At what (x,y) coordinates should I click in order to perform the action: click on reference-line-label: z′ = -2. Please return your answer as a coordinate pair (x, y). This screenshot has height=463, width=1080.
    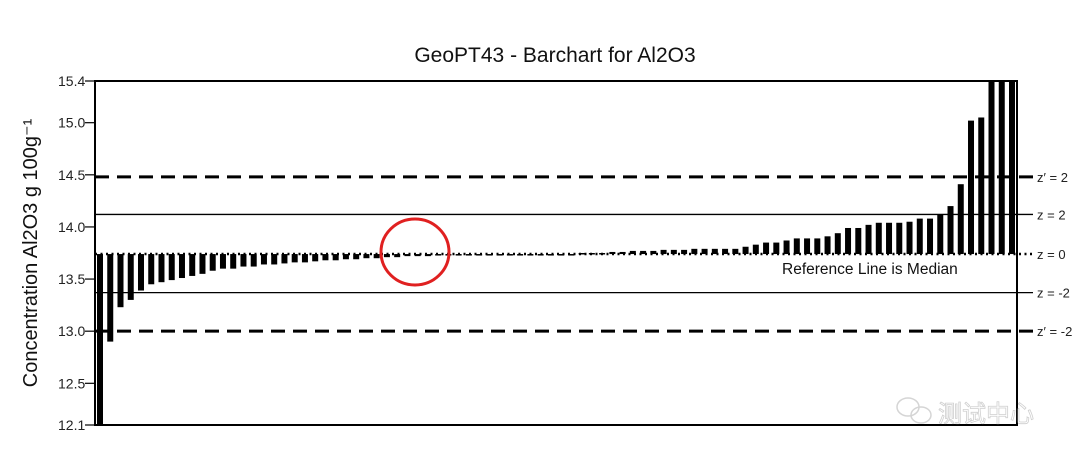
    Looking at the image, I should click on (1054, 331).